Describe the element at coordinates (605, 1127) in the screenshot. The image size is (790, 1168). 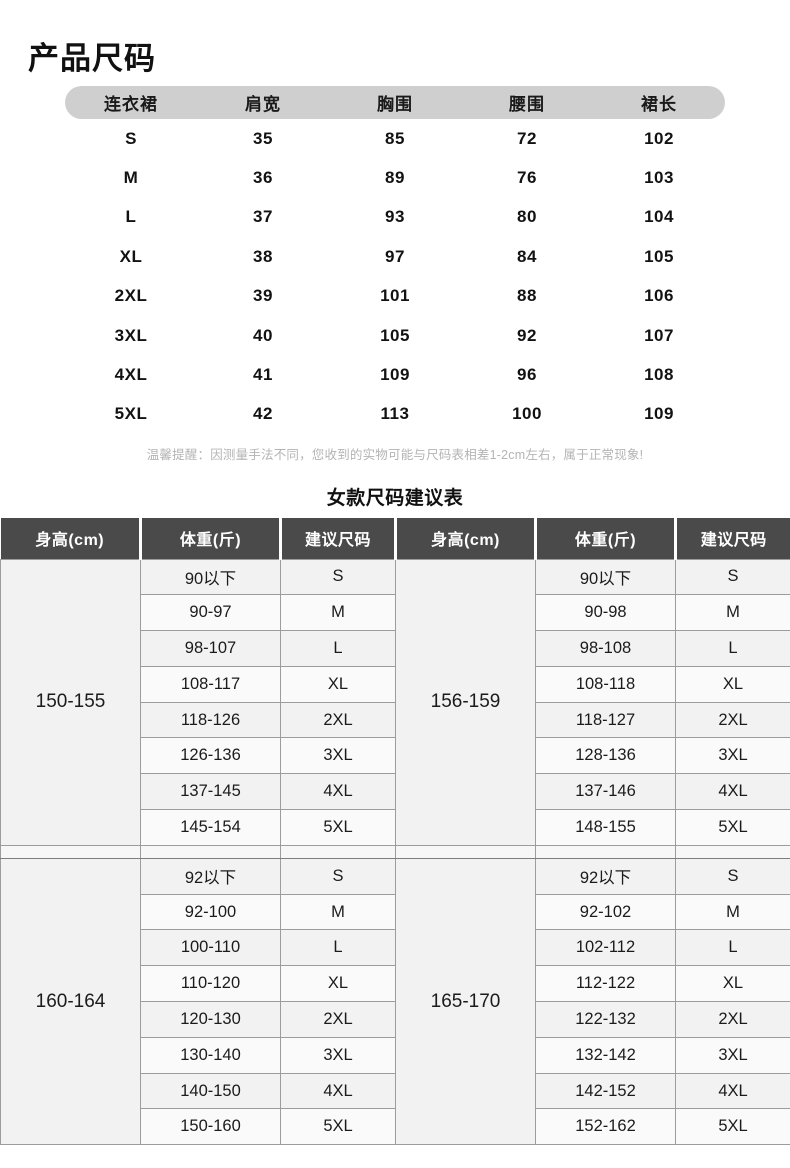
I see `weight-range: 152-162` at that location.